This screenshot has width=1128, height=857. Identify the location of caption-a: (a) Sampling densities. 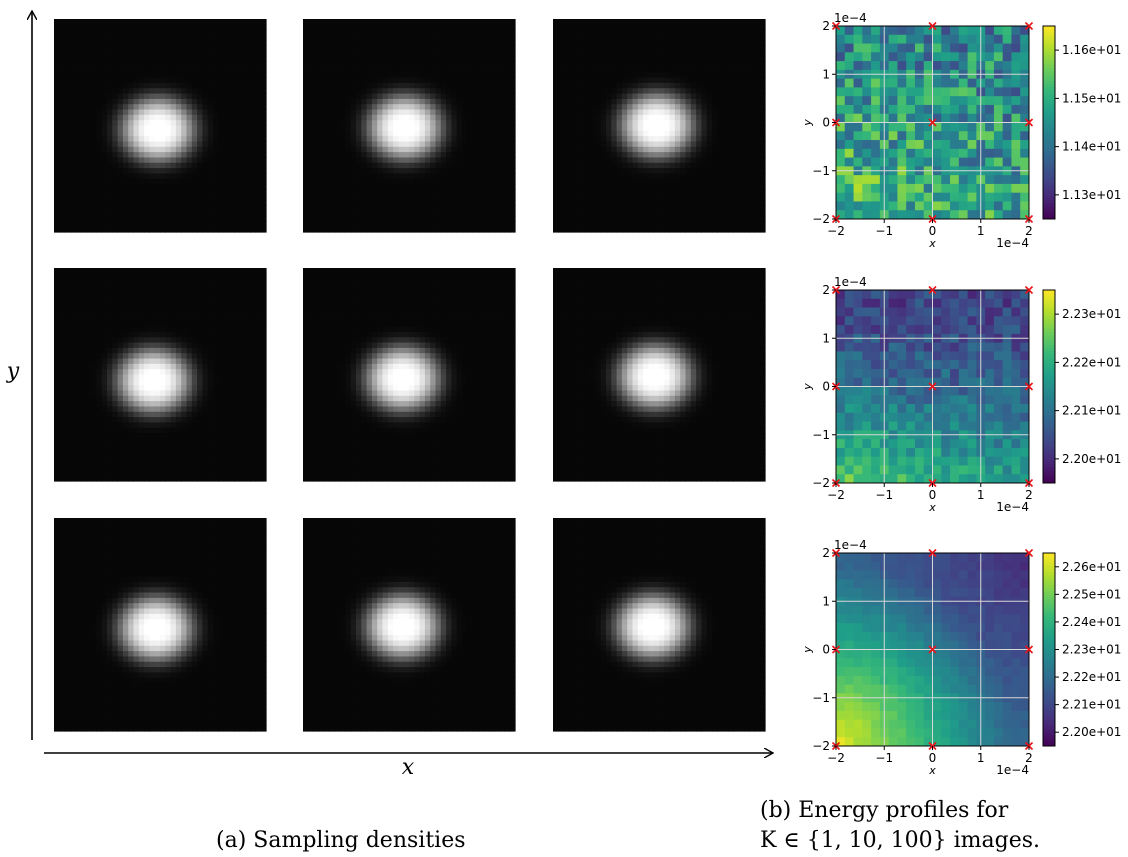
(341, 840).